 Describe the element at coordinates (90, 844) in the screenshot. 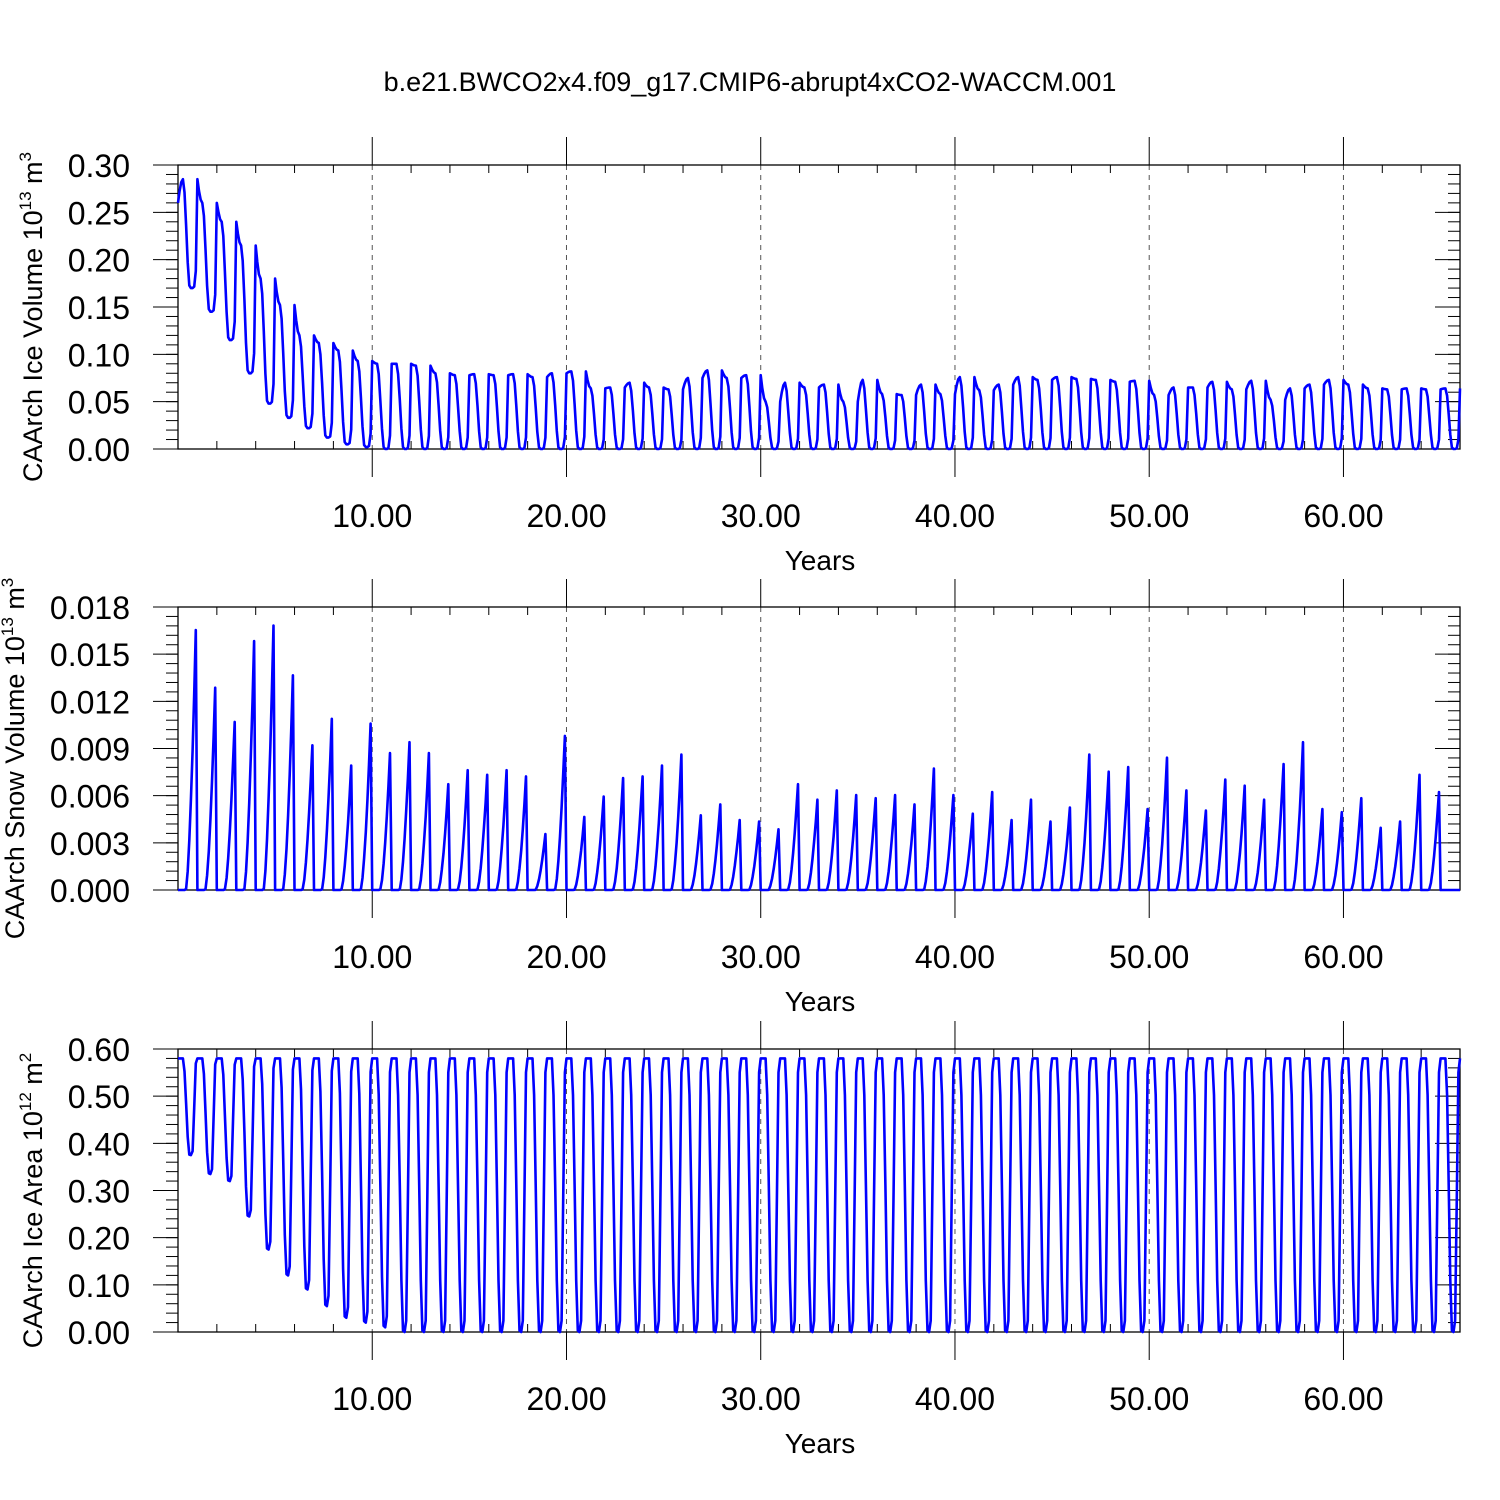

I see `y-tick-label: 0.003` at that location.